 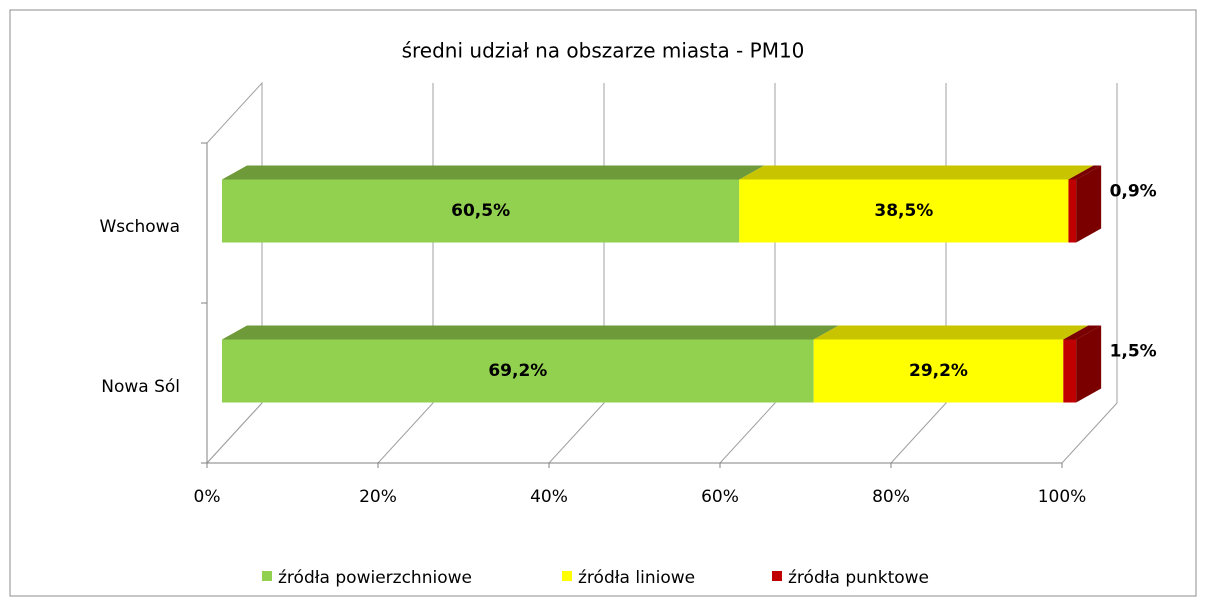 I want to click on data-label: 60,5%, so click(x=480, y=211).